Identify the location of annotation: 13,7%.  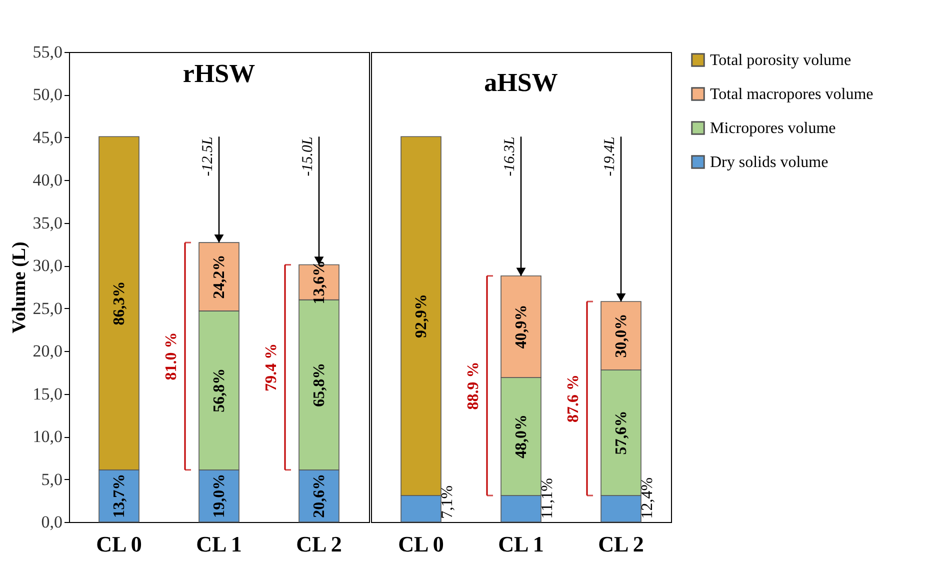
(119, 496).